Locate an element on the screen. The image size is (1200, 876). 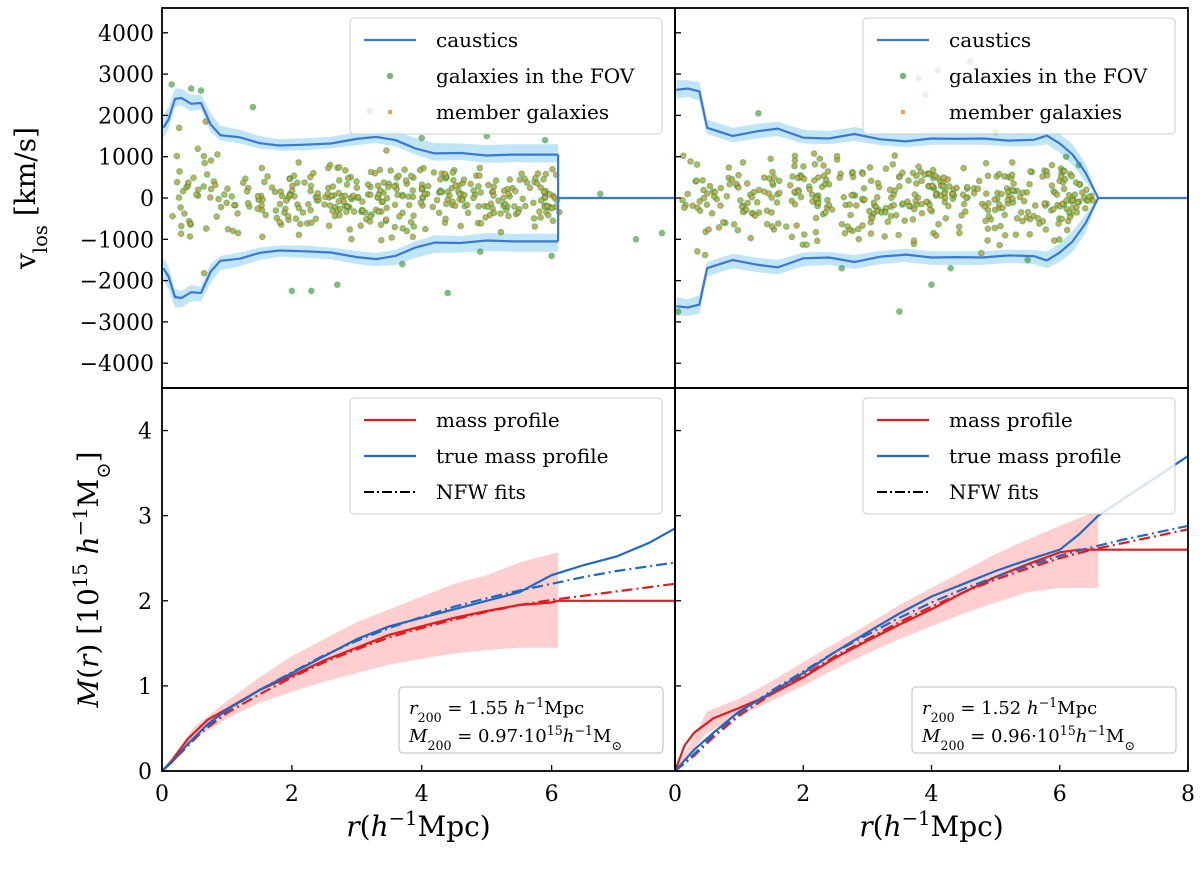
mass_right-series-mass-profile is located at coordinates (931, 659).